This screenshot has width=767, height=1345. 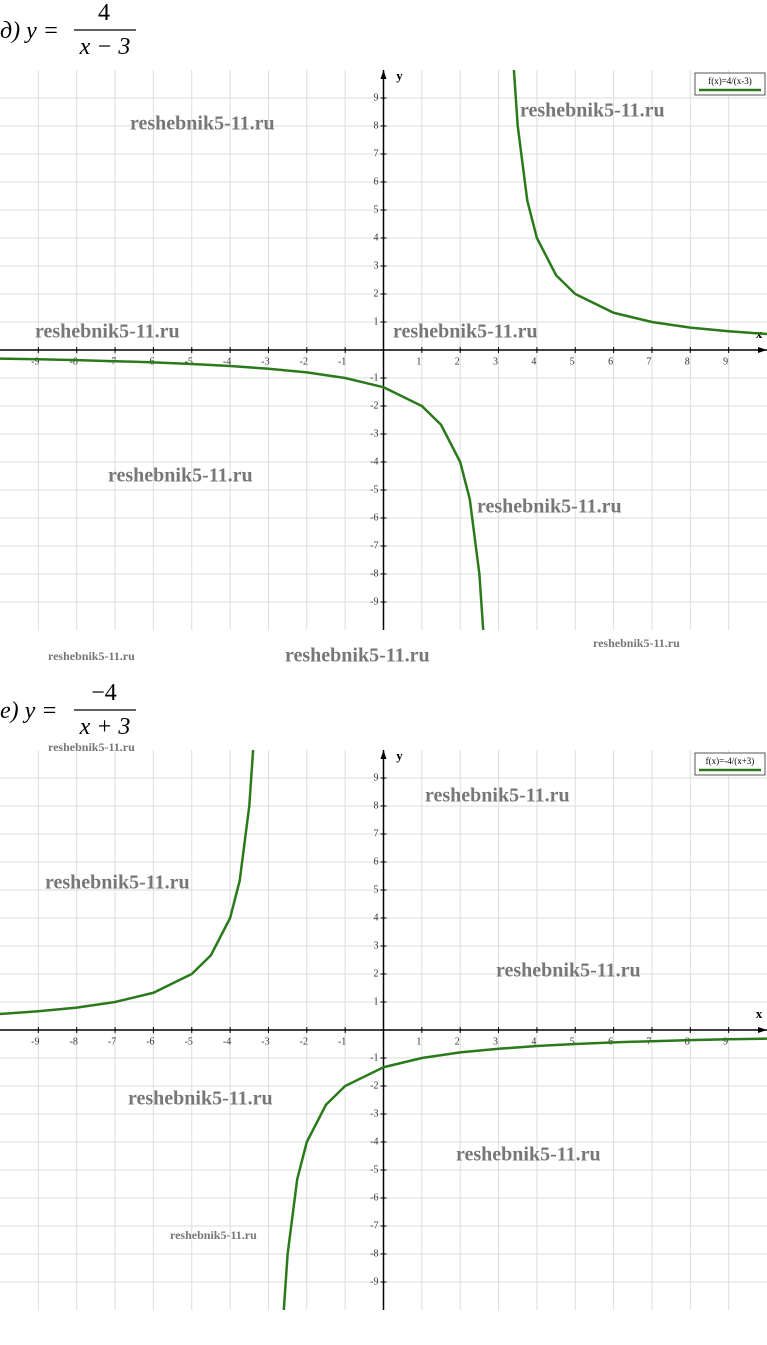 What do you see at coordinates (105, 727) in the screenshot?
I see `title-denominator: x + 3` at bounding box center [105, 727].